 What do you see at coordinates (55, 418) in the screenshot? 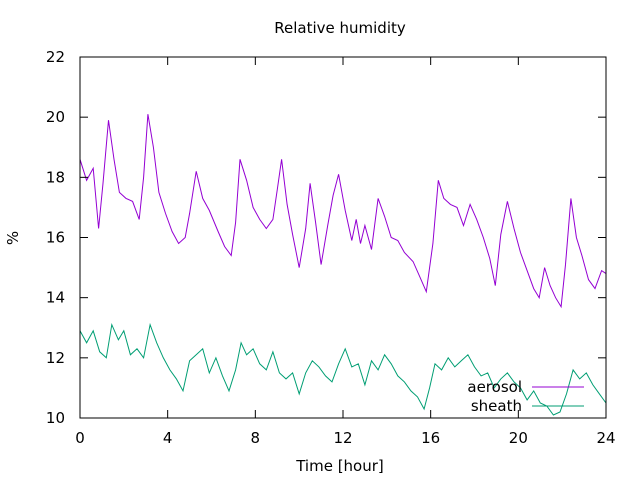
I see `y-tick-label: 10` at bounding box center [55, 418].